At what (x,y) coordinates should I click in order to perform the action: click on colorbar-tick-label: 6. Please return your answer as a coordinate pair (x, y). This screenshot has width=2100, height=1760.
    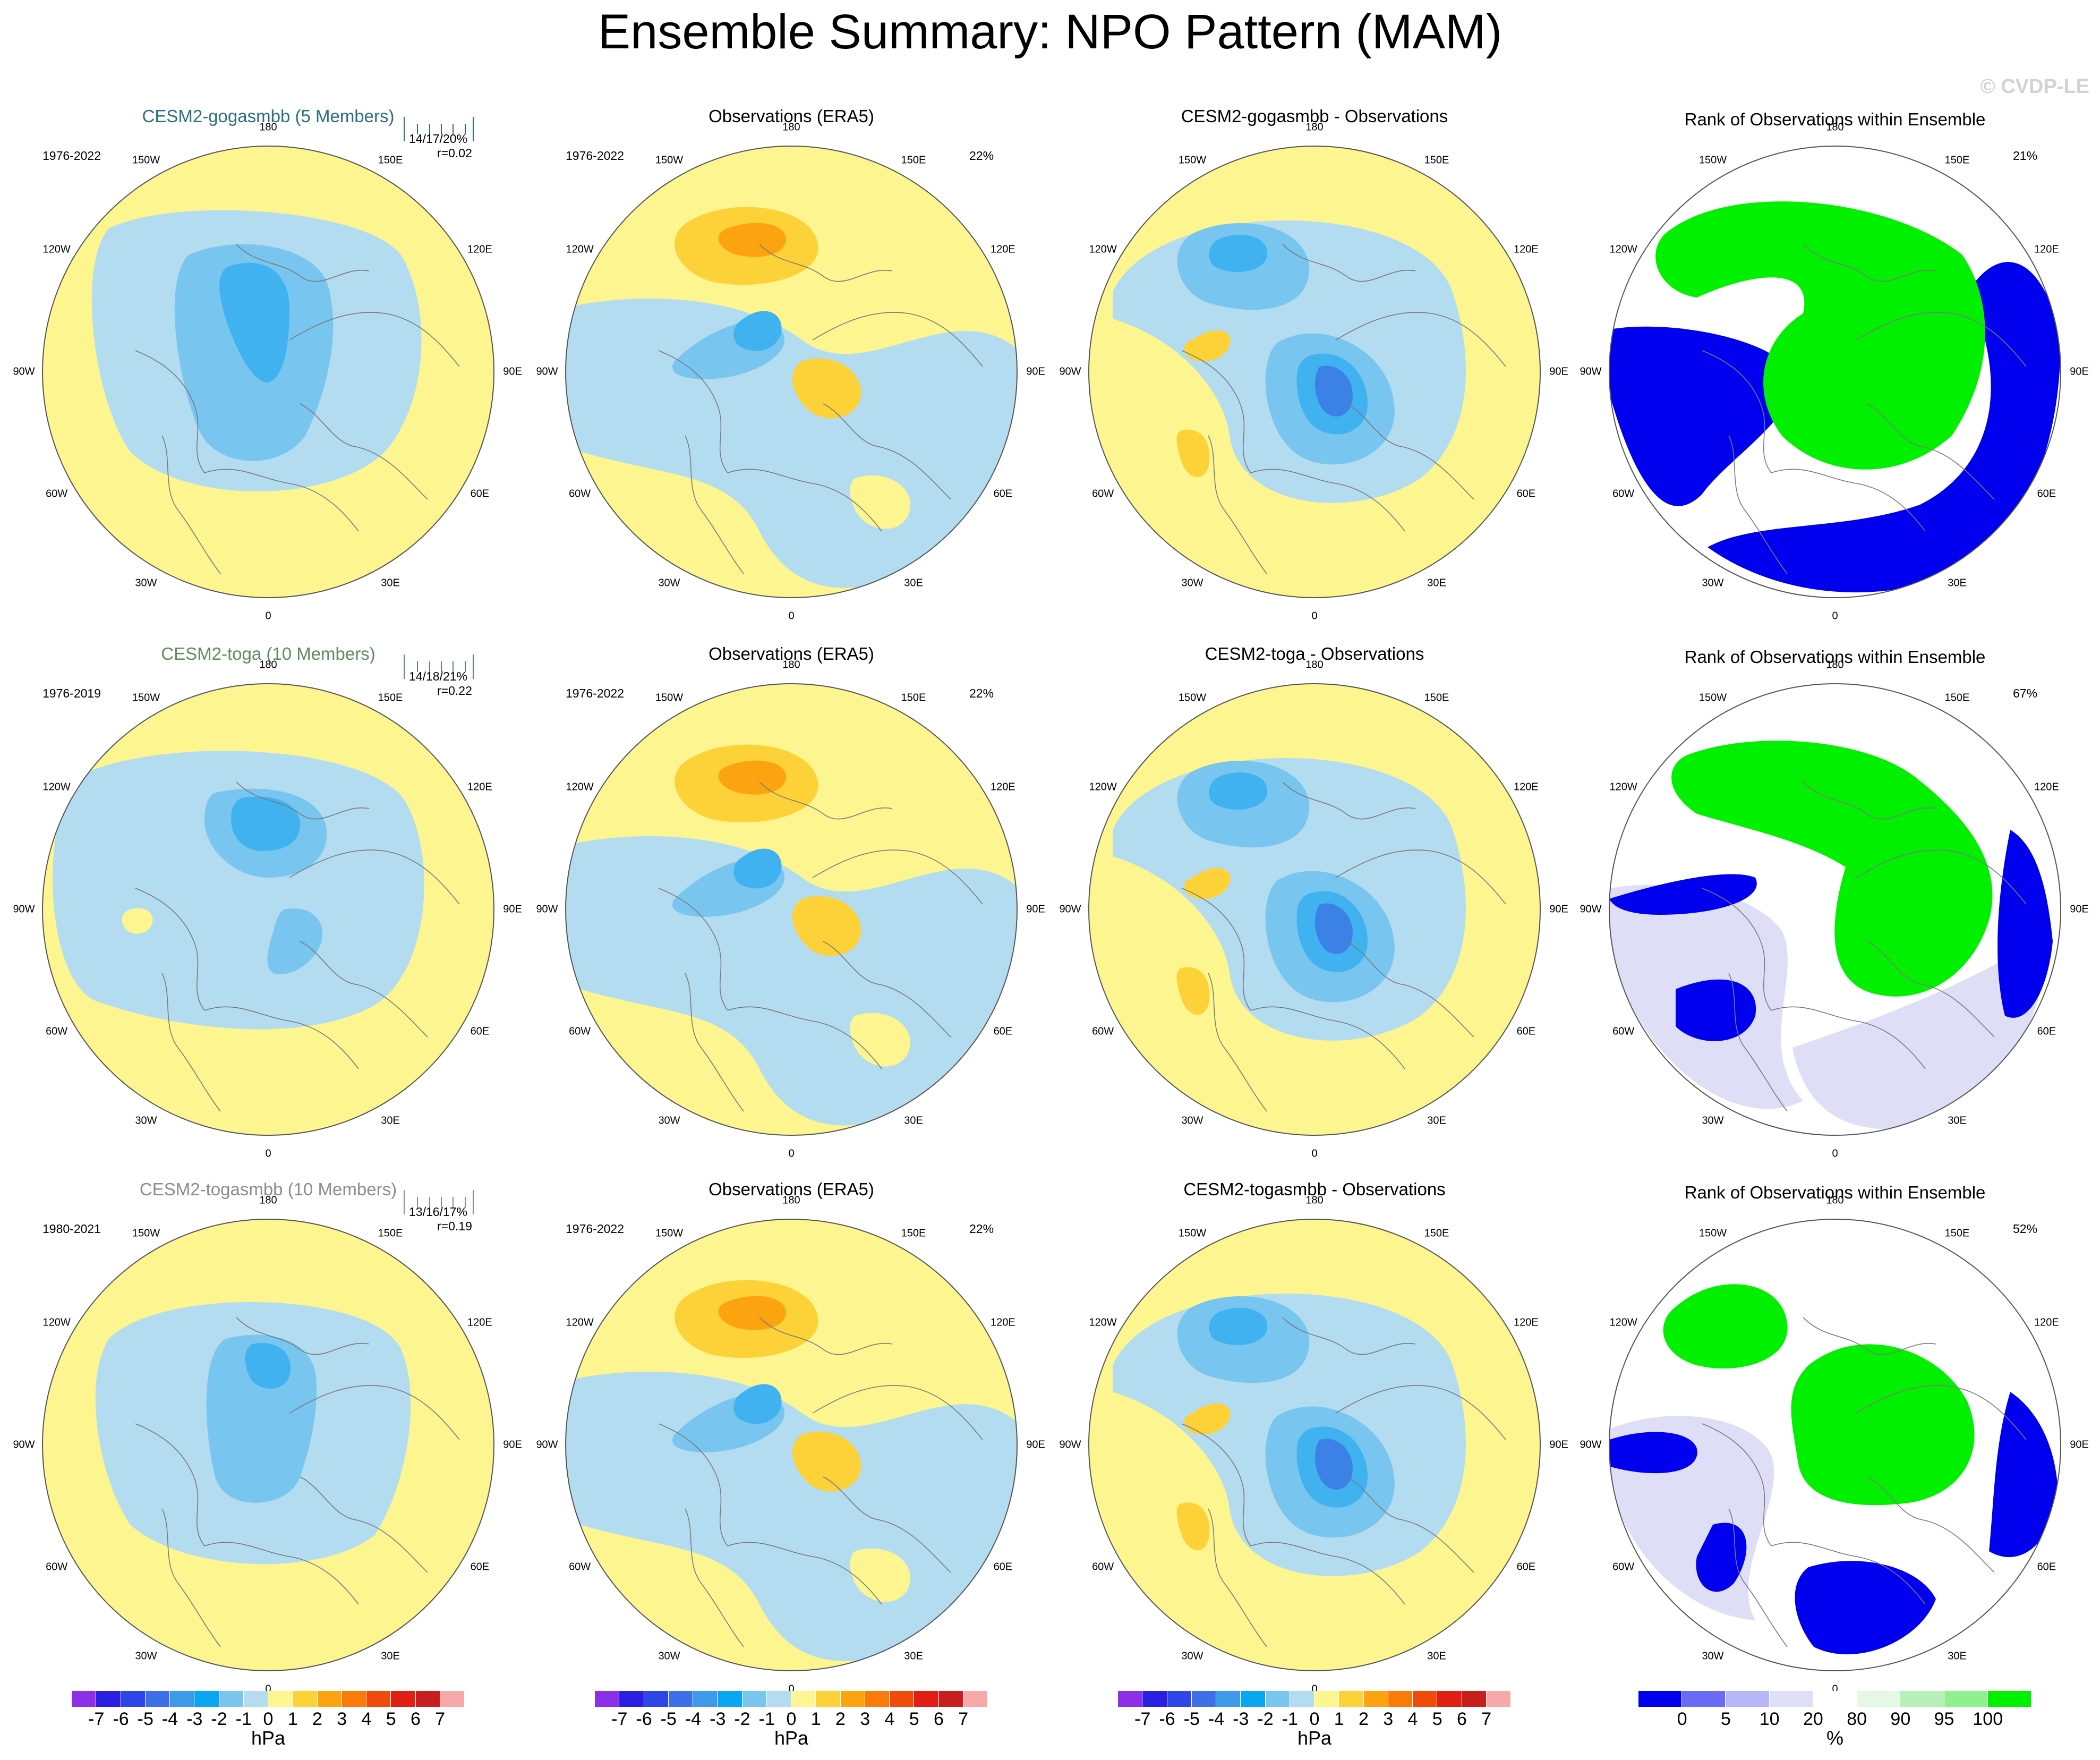
    Looking at the image, I should click on (939, 1719).